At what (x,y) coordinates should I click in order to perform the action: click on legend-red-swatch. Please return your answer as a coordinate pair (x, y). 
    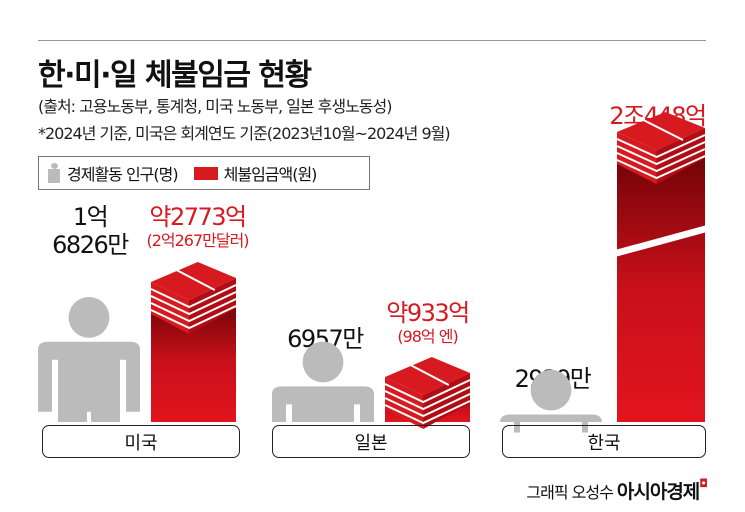
    Looking at the image, I should click on (205, 173).